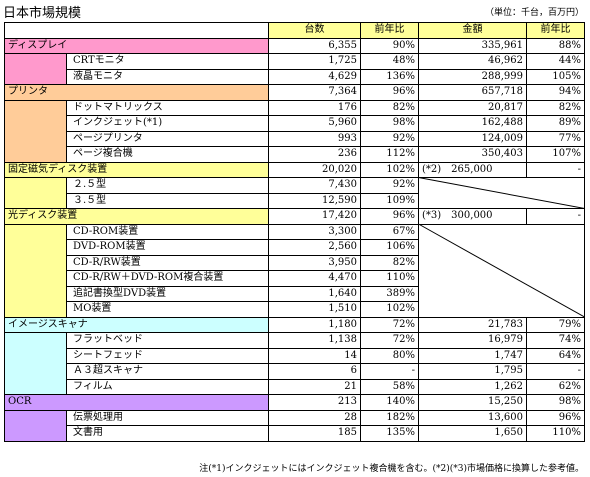 Image resolution: width=590 pixels, height=477 pixels. Describe the element at coordinates (314, 61) in the screenshot. I see `item-units: 1,725` at that location.